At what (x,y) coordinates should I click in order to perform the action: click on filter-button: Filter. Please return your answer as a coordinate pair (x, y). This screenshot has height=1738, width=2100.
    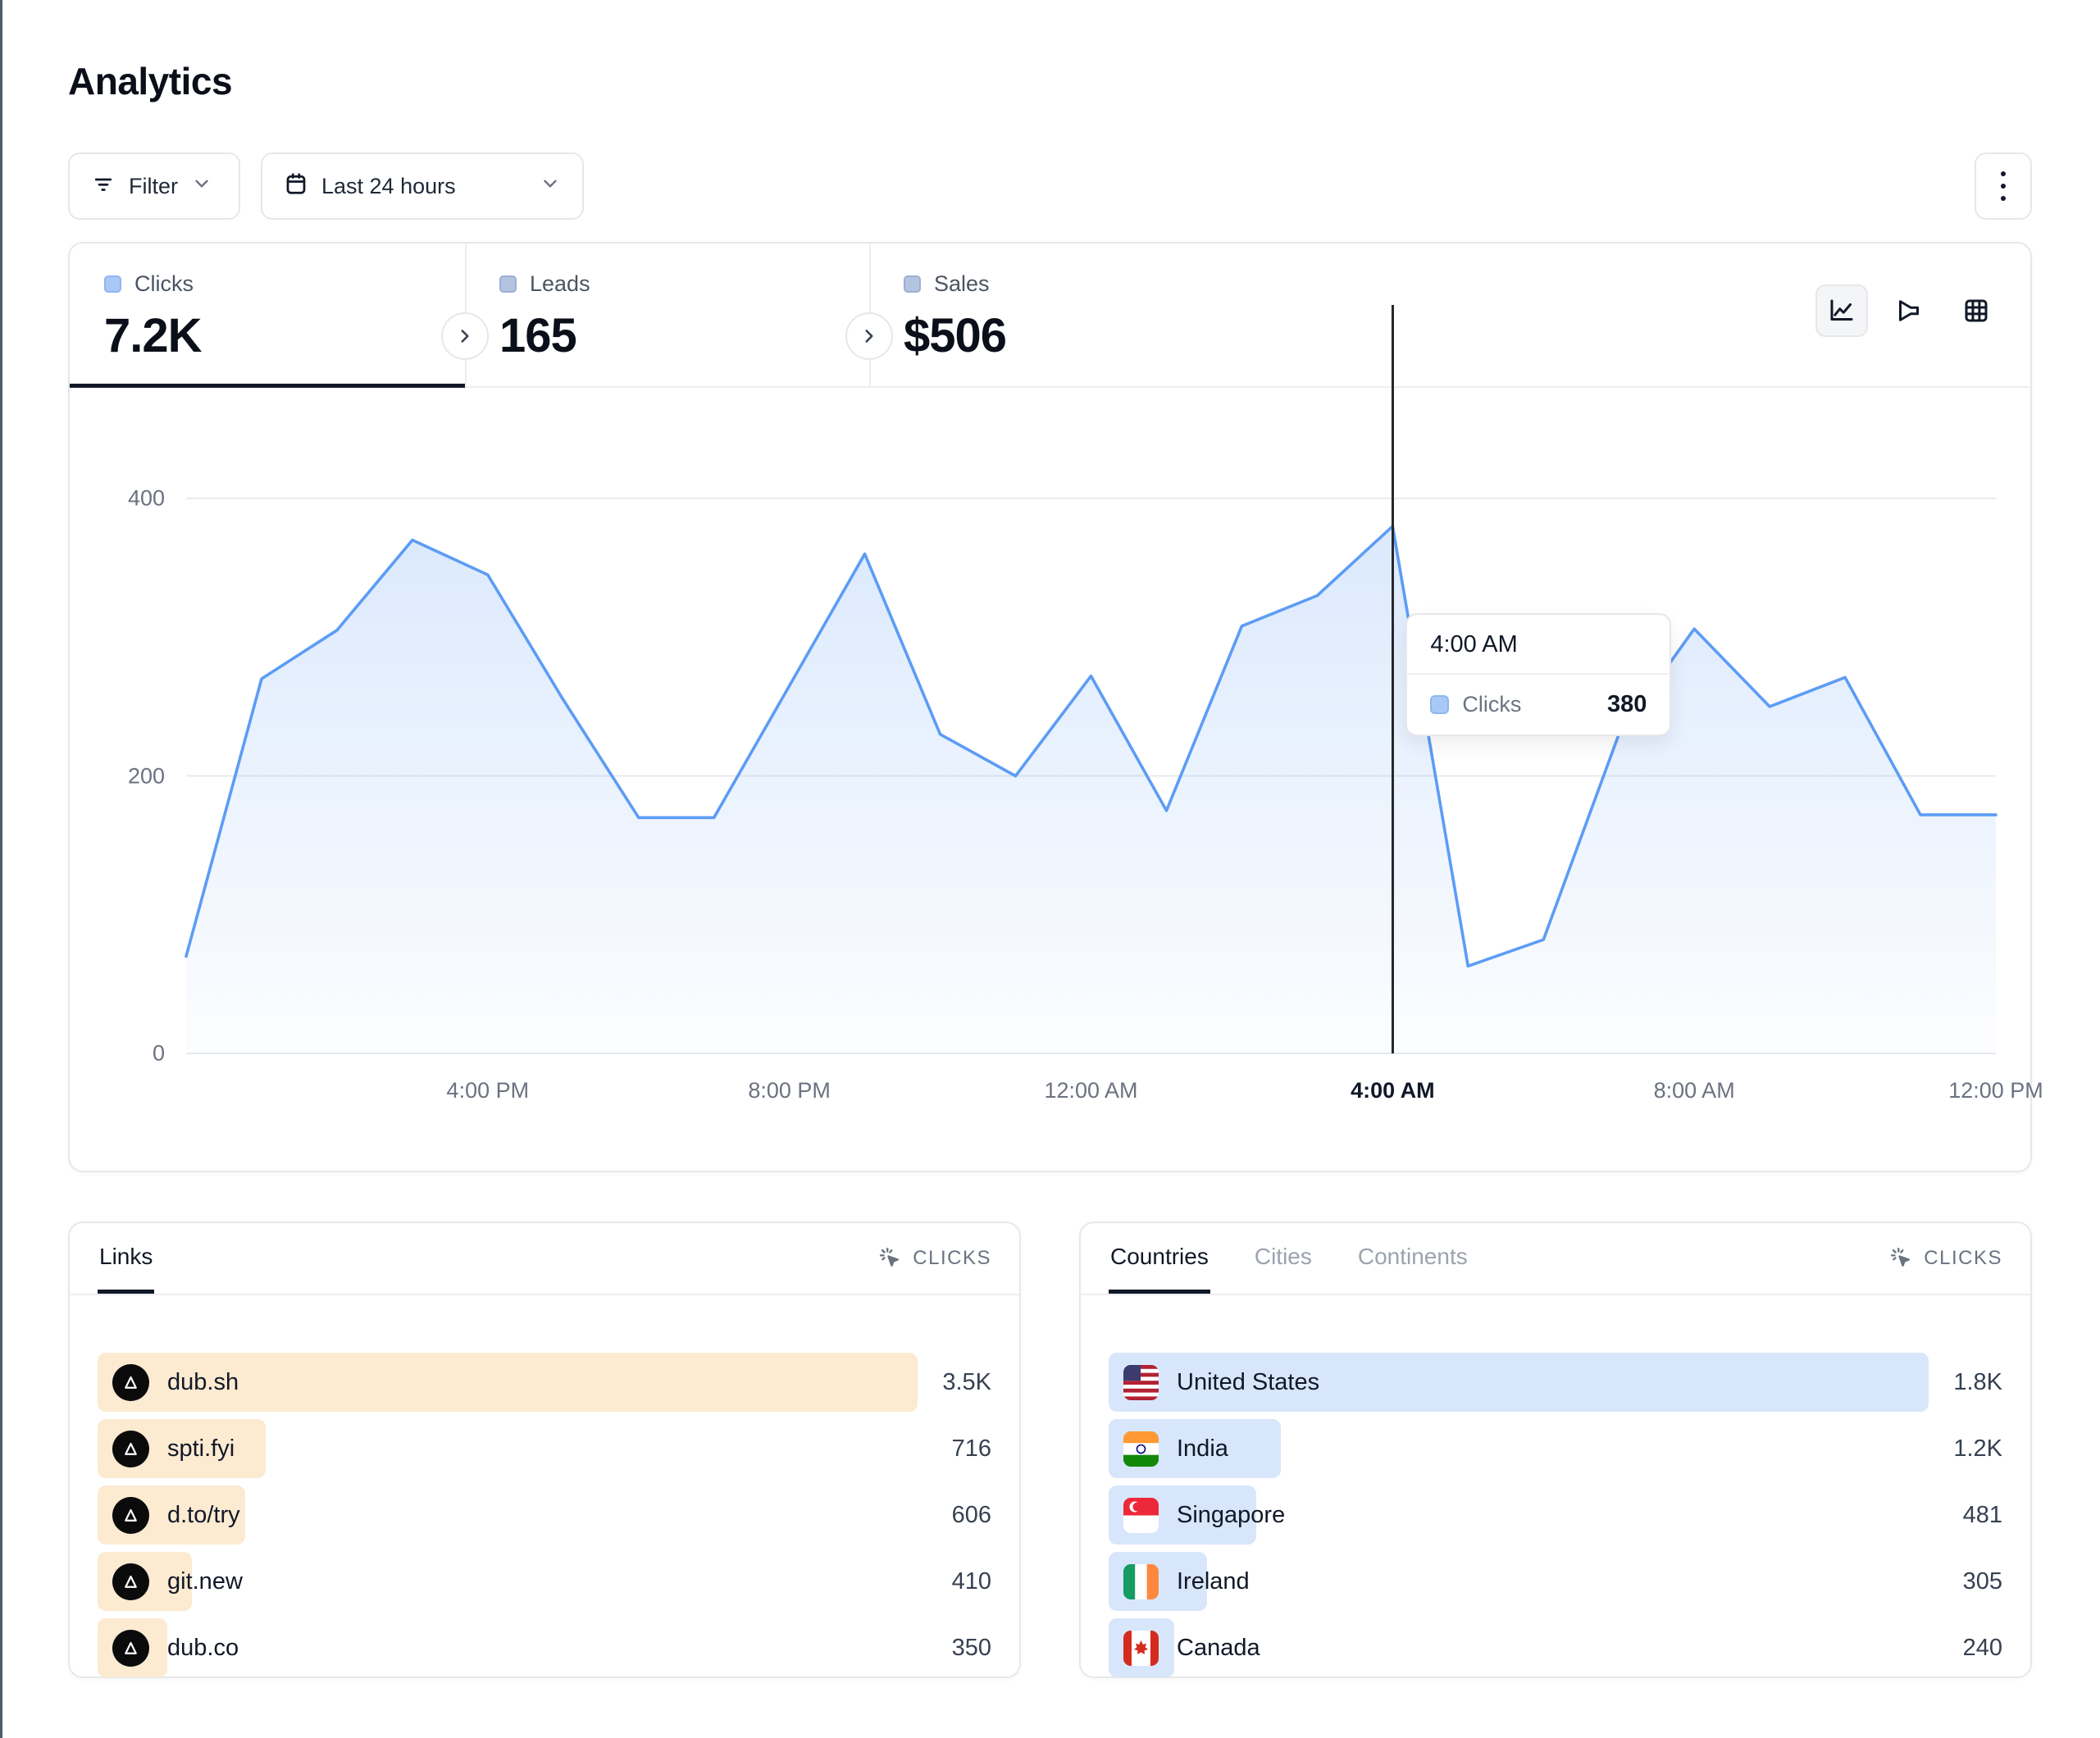
    Looking at the image, I should click on (154, 186).